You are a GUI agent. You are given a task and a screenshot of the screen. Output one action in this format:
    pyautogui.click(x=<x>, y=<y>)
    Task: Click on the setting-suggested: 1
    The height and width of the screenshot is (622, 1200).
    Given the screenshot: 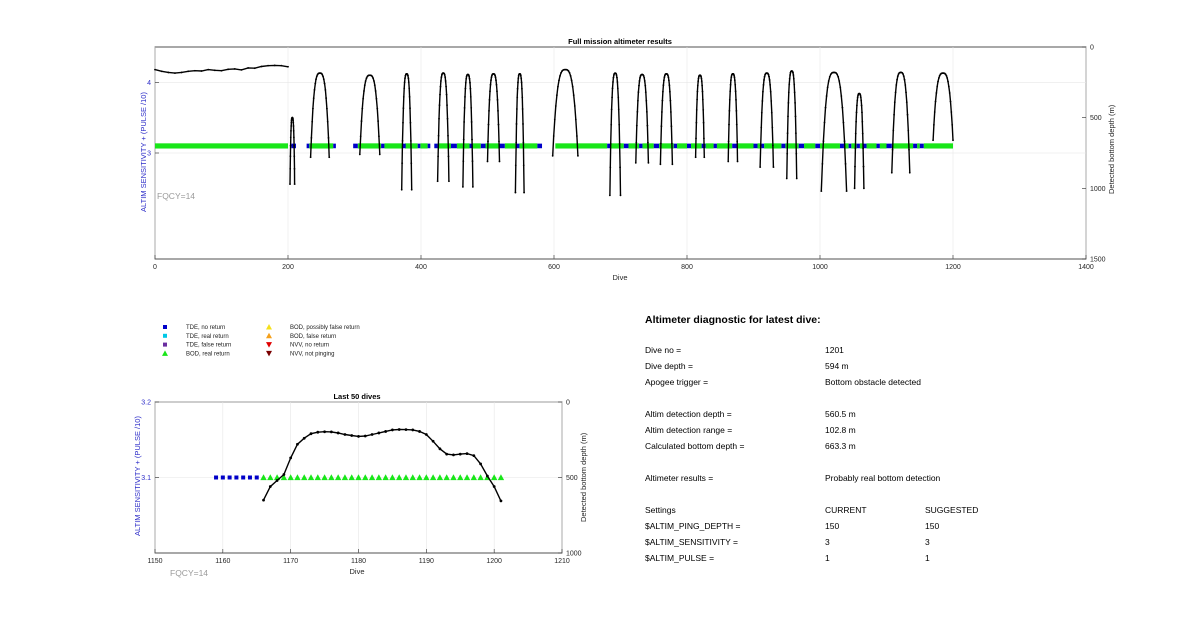 What is the action you would take?
    pyautogui.click(x=927, y=558)
    